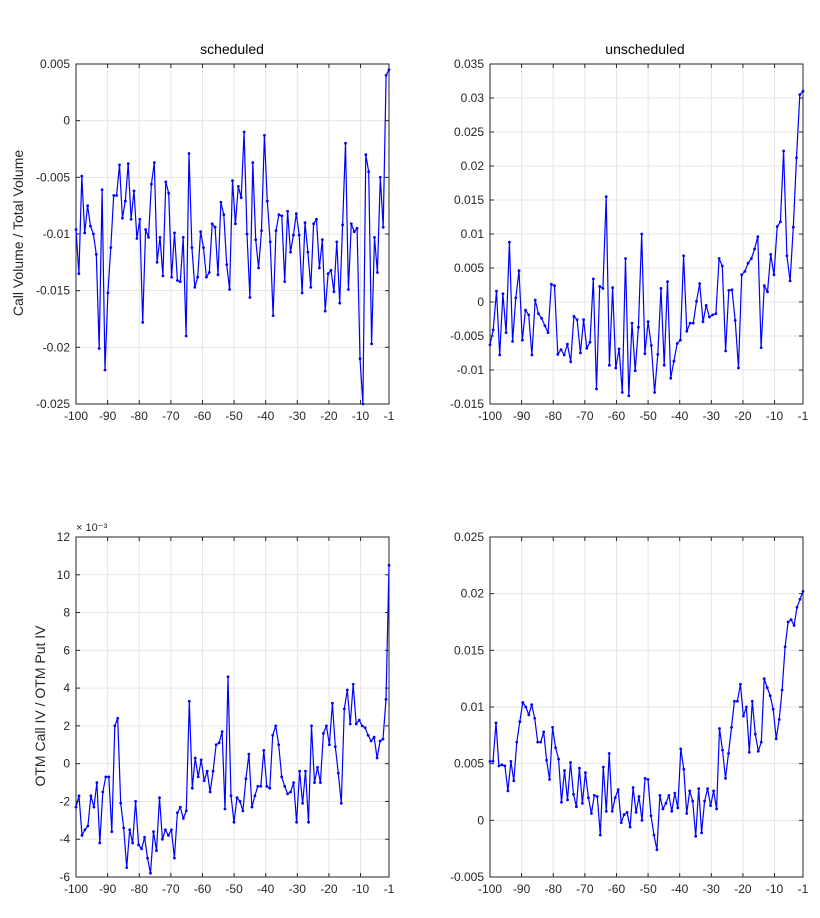 The width and height of the screenshot is (820, 918). I want to click on y-tick-label: 0.03, so click(473, 98).